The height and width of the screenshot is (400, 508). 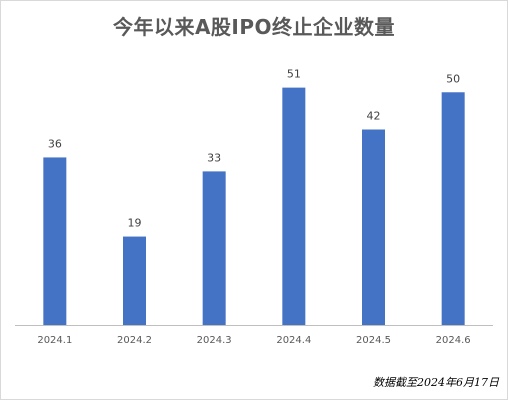 What do you see at coordinates (134, 340) in the screenshot?
I see `x-tick-label-2024.2: 2024.2` at bounding box center [134, 340].